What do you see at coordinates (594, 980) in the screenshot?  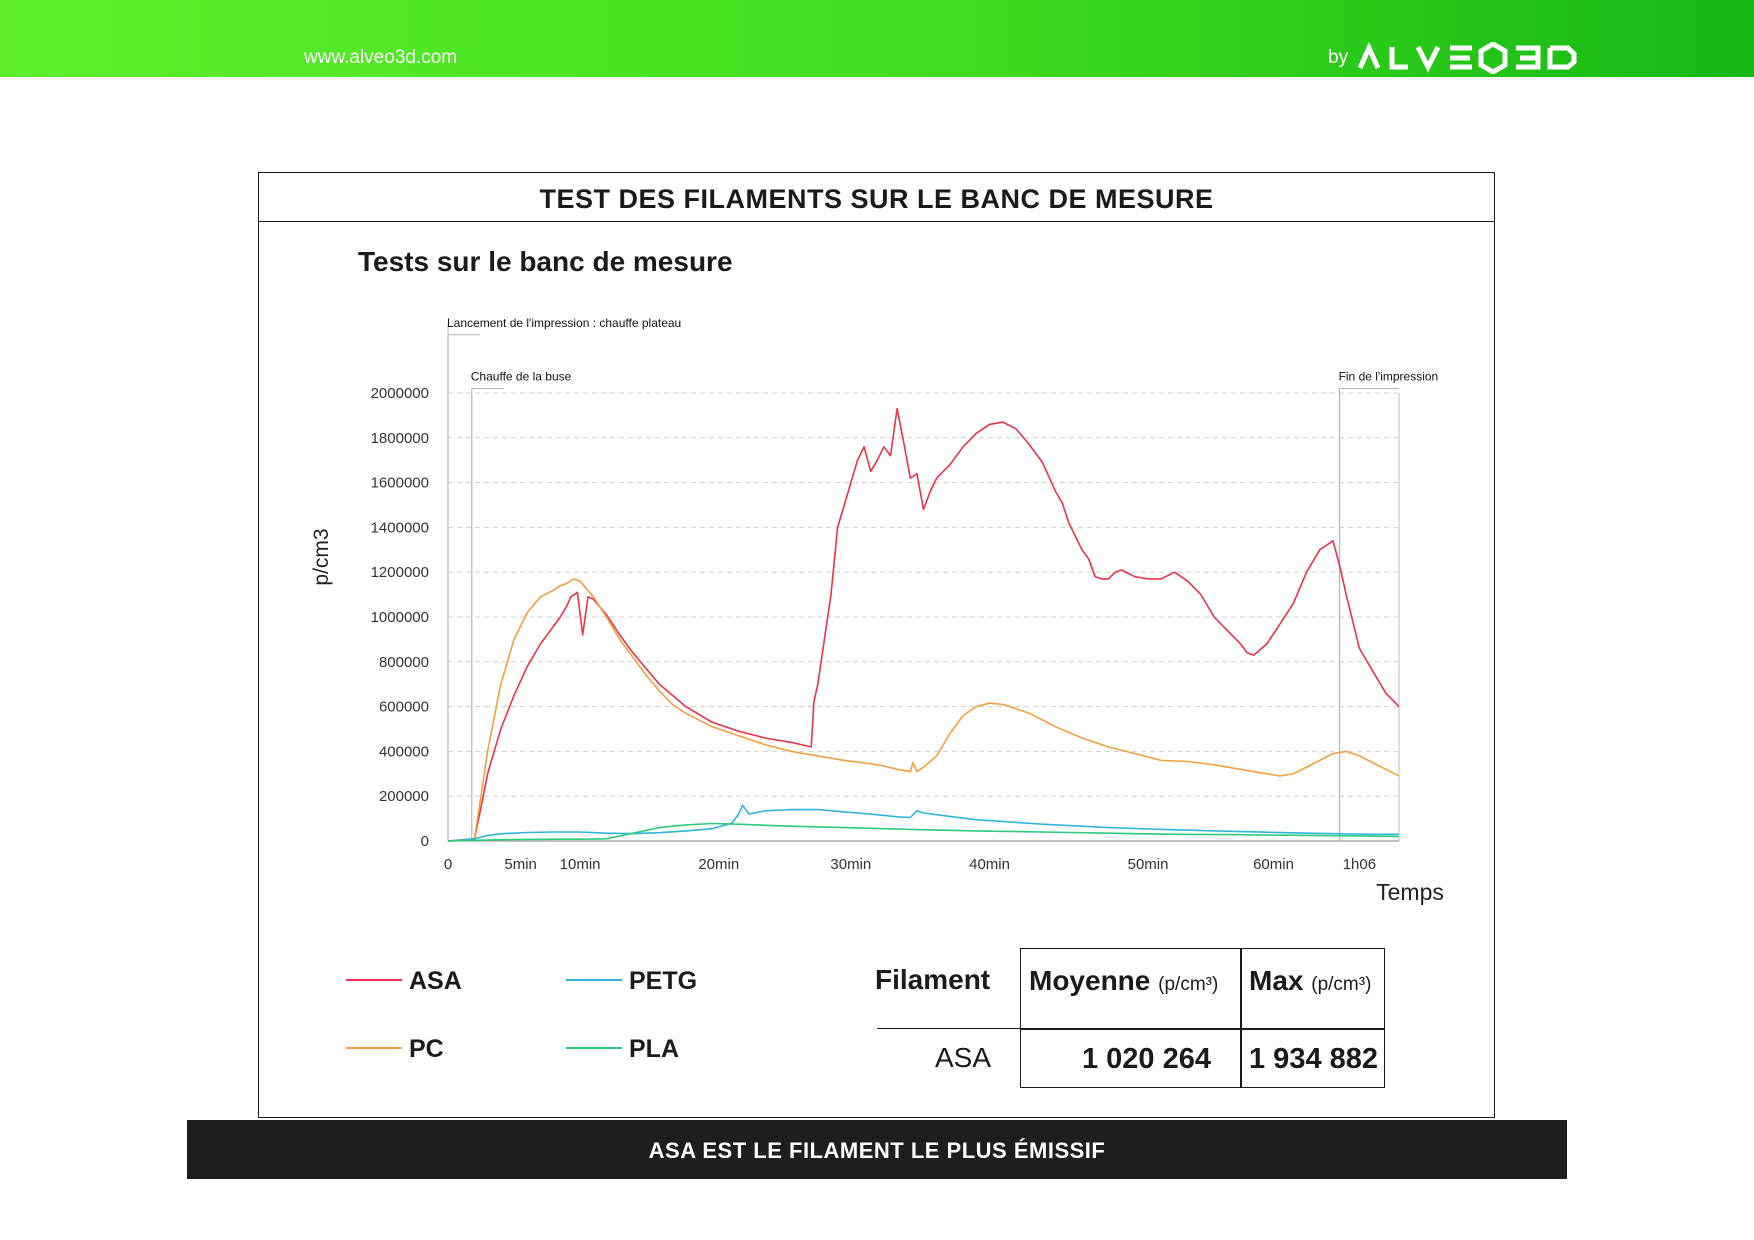 I see `legend-swatch-petg` at bounding box center [594, 980].